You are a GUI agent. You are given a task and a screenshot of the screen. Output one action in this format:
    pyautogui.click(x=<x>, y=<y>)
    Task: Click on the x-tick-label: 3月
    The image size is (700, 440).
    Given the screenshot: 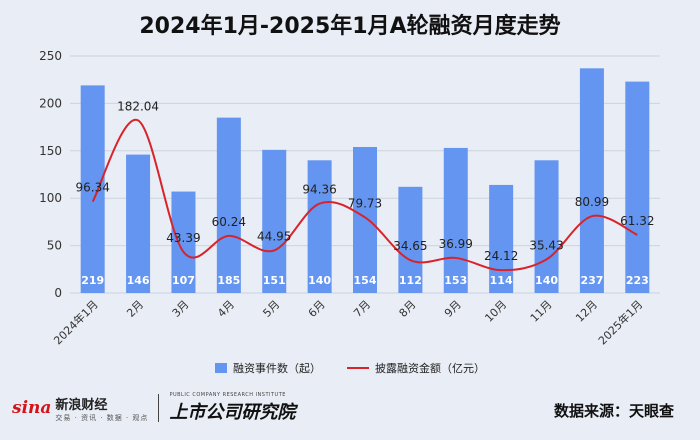 What is the action you would take?
    pyautogui.click(x=181, y=309)
    